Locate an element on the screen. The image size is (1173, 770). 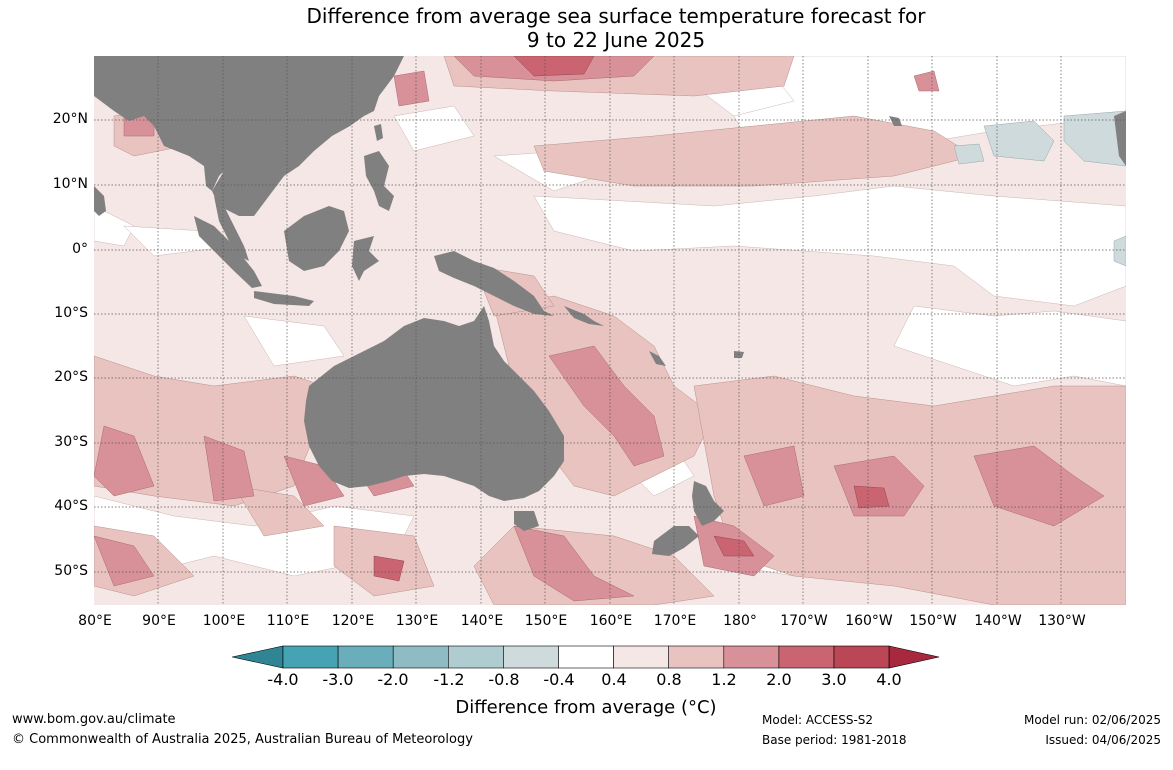
lon-label-160e: 160°E is located at coordinates (611, 621).